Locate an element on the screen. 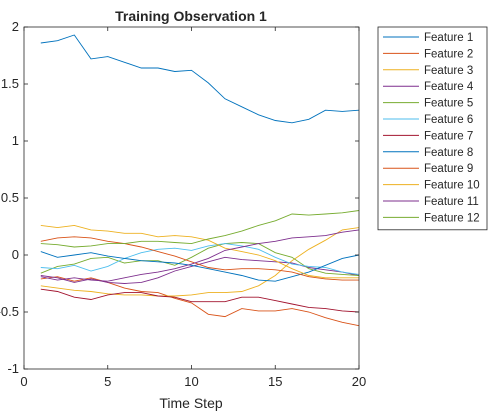  legend-label: Feature 11 is located at coordinates (451, 202).